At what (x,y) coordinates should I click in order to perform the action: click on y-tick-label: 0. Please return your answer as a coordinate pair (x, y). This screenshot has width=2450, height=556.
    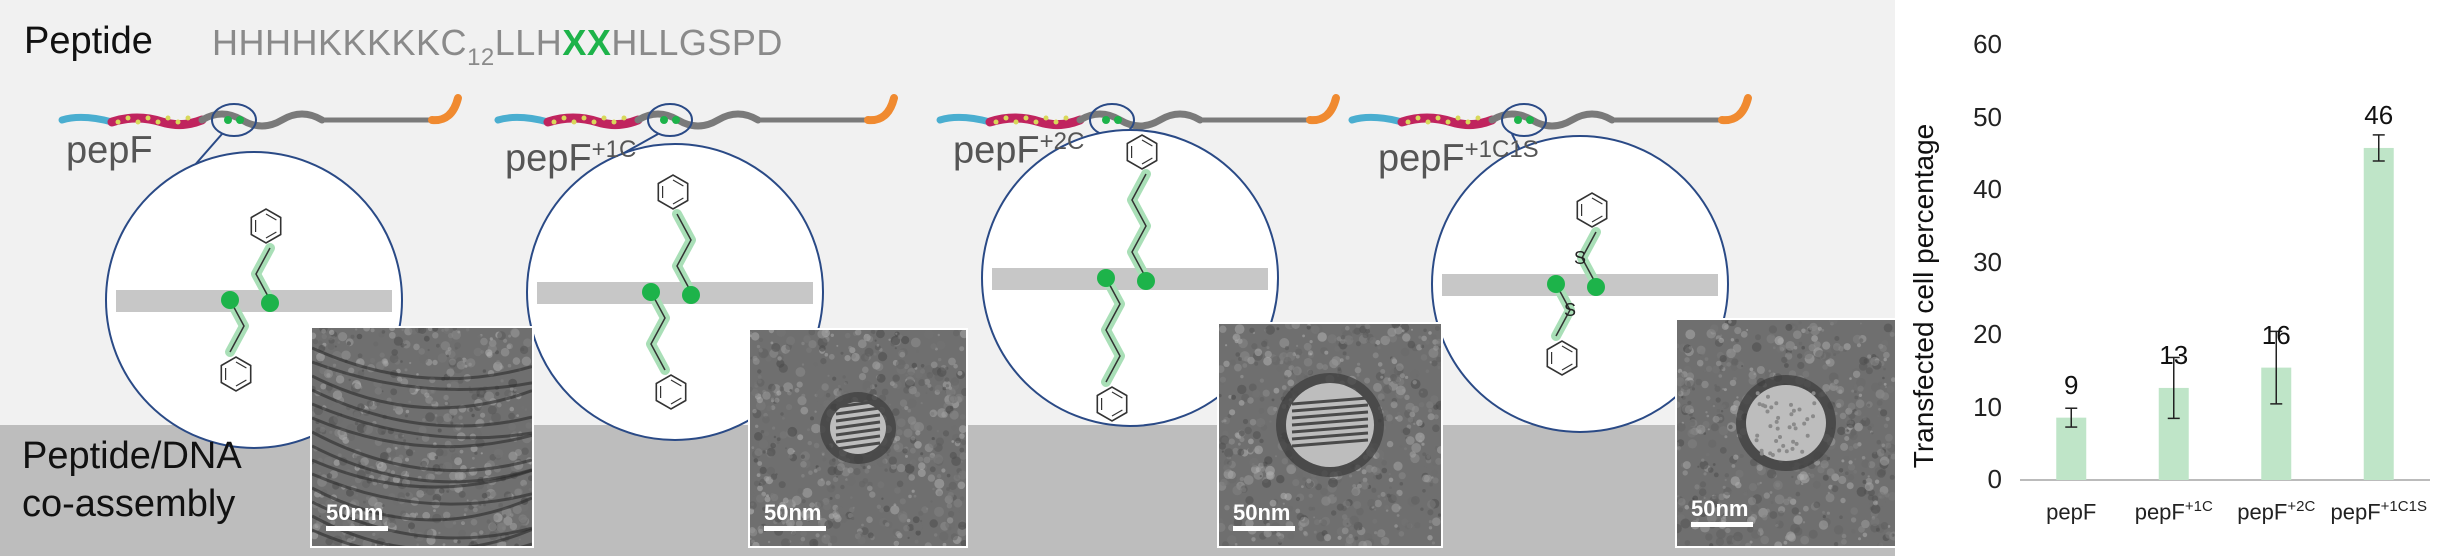
    Looking at the image, I should click on (1994, 479).